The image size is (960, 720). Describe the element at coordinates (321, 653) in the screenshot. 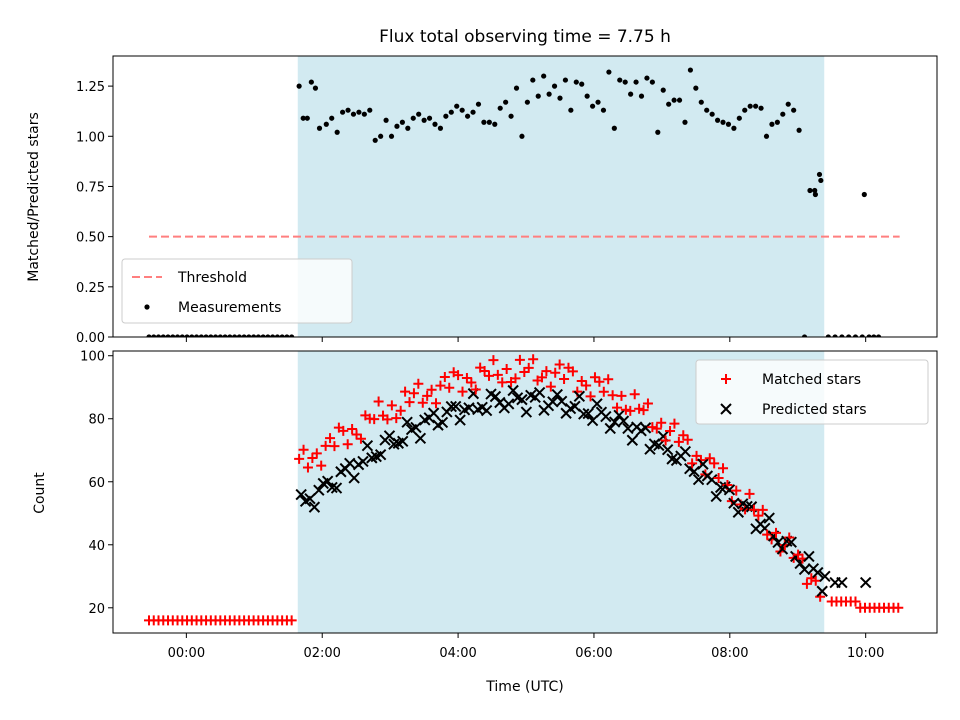

I see `x-tick-label: 02:00` at that location.